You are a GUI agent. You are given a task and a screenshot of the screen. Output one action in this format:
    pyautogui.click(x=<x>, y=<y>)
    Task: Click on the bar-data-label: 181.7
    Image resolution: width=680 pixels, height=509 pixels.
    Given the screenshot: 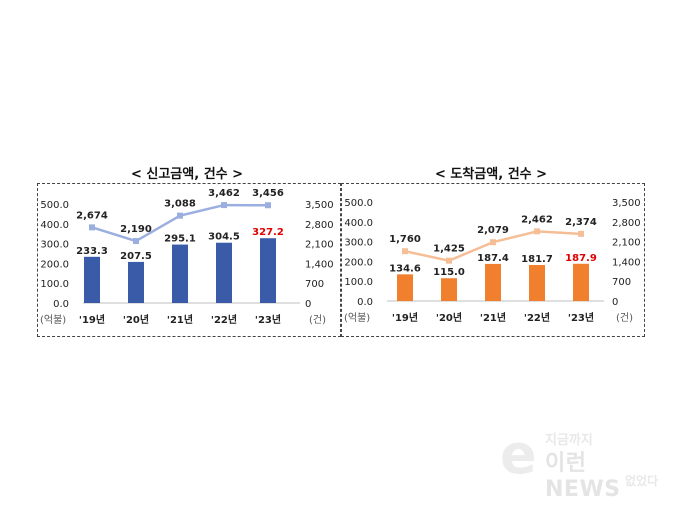 What is the action you would take?
    pyautogui.click(x=537, y=259)
    